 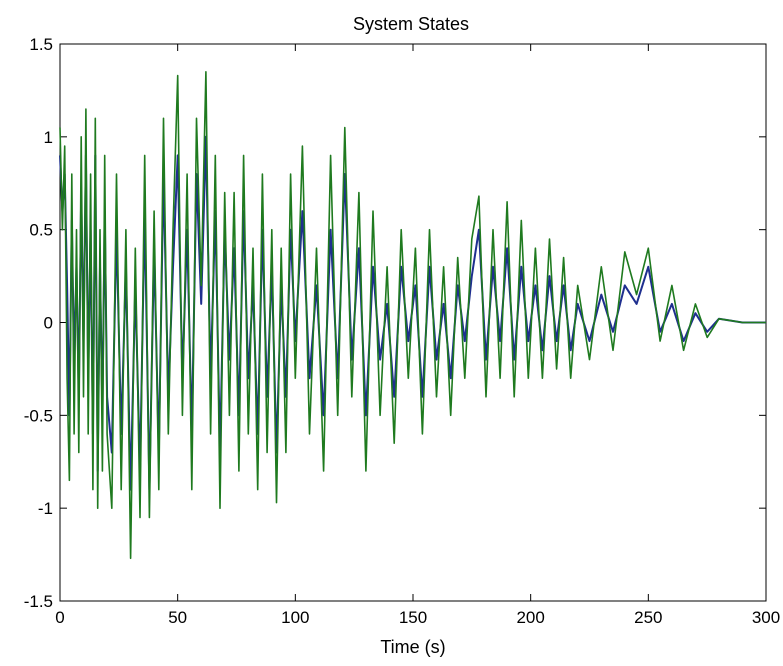 What do you see at coordinates (412, 647) in the screenshot?
I see `x-axis-label: Time (s)` at bounding box center [412, 647].